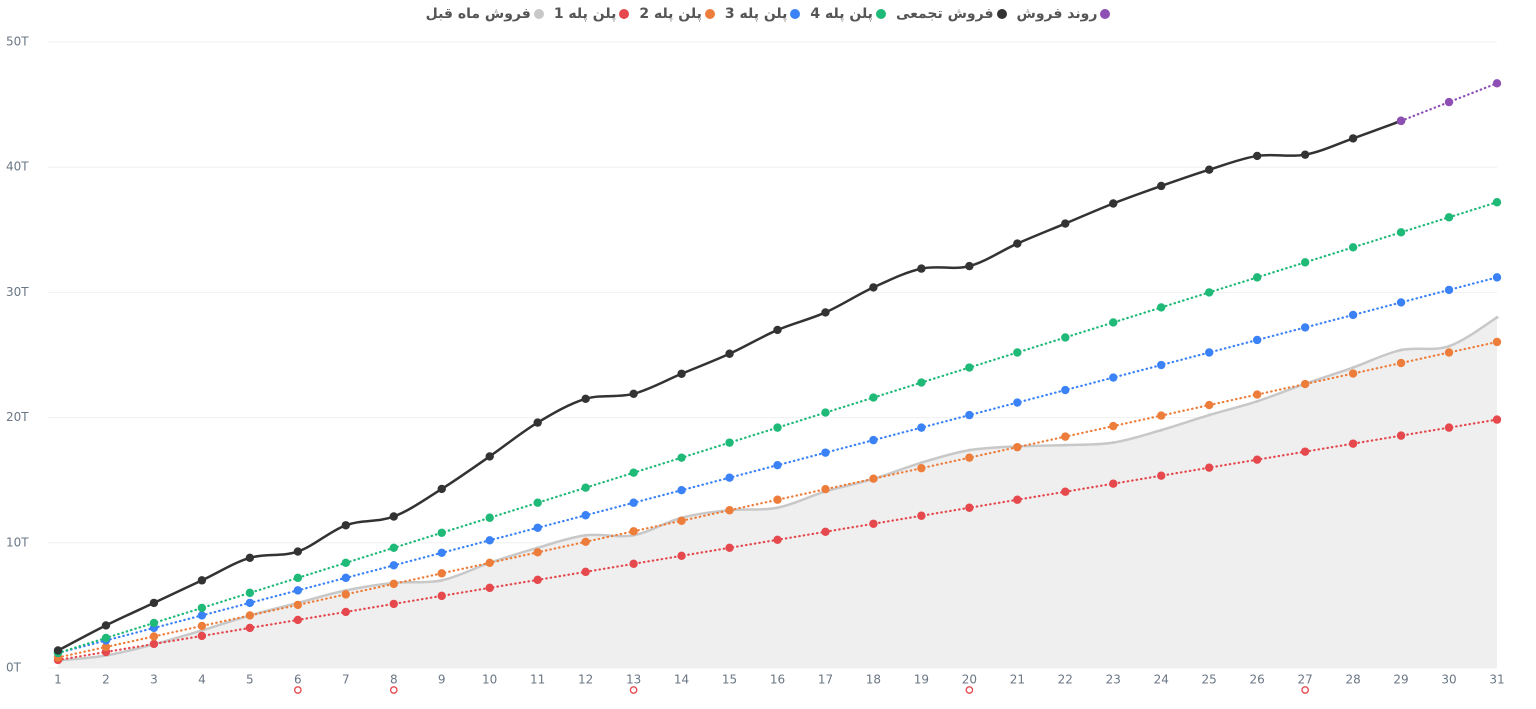 Image resolution: width=1536 pixels, height=709 pixels. What do you see at coordinates (17, 292) in the screenshot?
I see `y-tick-label: 30T` at bounding box center [17, 292].